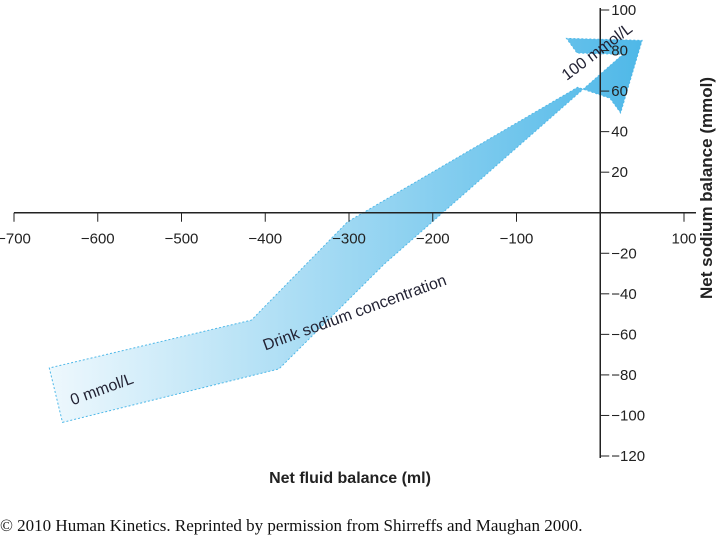 Image resolution: width=720 pixels, height=540 pixels. I want to click on x-tick-label: −600, so click(98, 239).